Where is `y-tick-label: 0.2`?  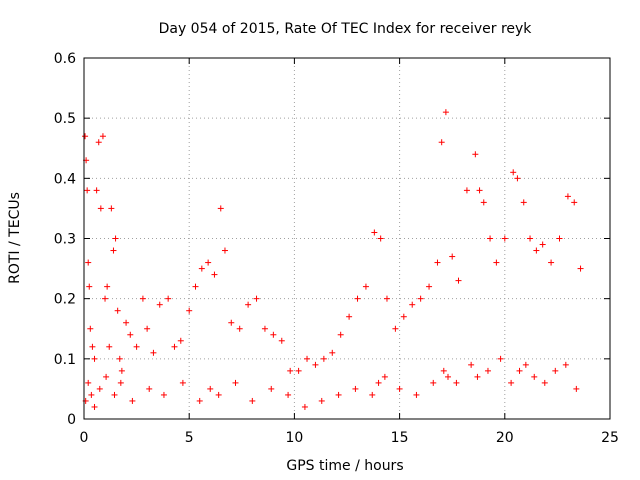
y-tick-label: 0.2 is located at coordinates (65, 300).